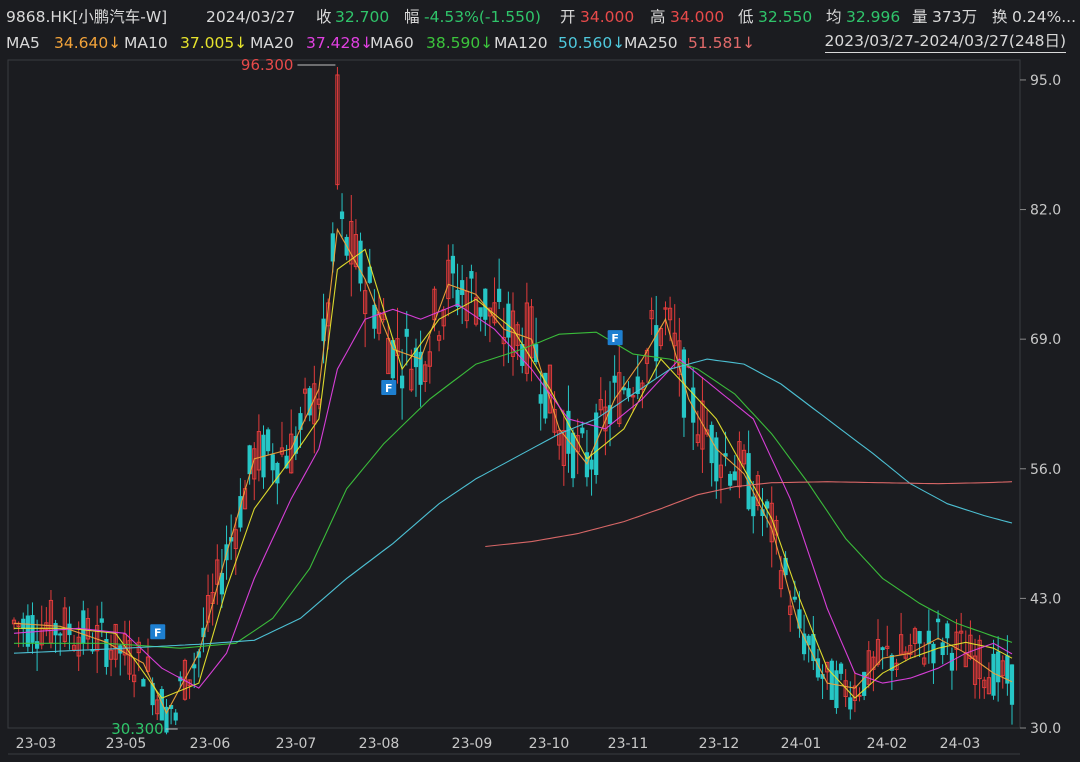  What do you see at coordinates (87, 17) in the screenshot?
I see `stock-symbol: 9868.HK[小鹏汽车-W]` at bounding box center [87, 17].